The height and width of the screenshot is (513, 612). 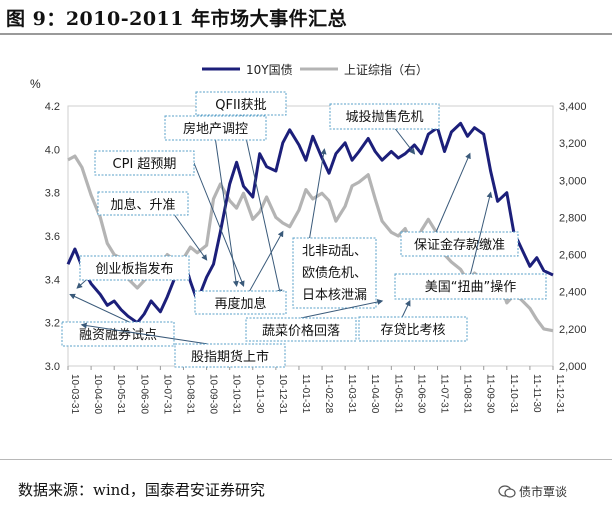 What do you see at coordinates (259, 394) in the screenshot?
I see `x-tick-label: 10-11-30` at bounding box center [259, 394].